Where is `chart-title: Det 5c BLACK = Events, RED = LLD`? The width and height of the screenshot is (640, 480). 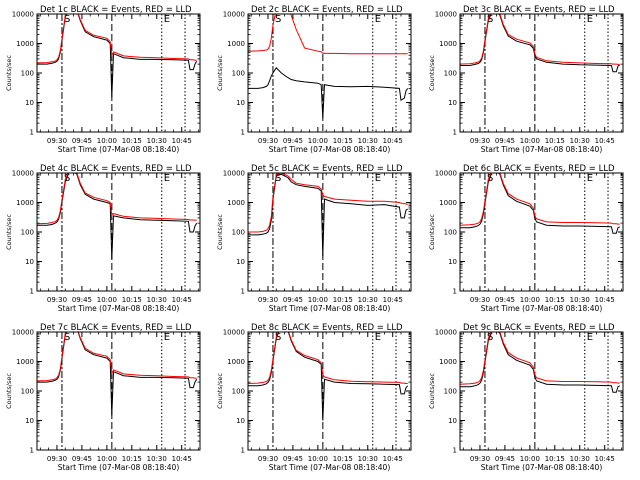 chart-title: Det 5c BLACK = Events, RED = LLD is located at coordinates (327, 169).